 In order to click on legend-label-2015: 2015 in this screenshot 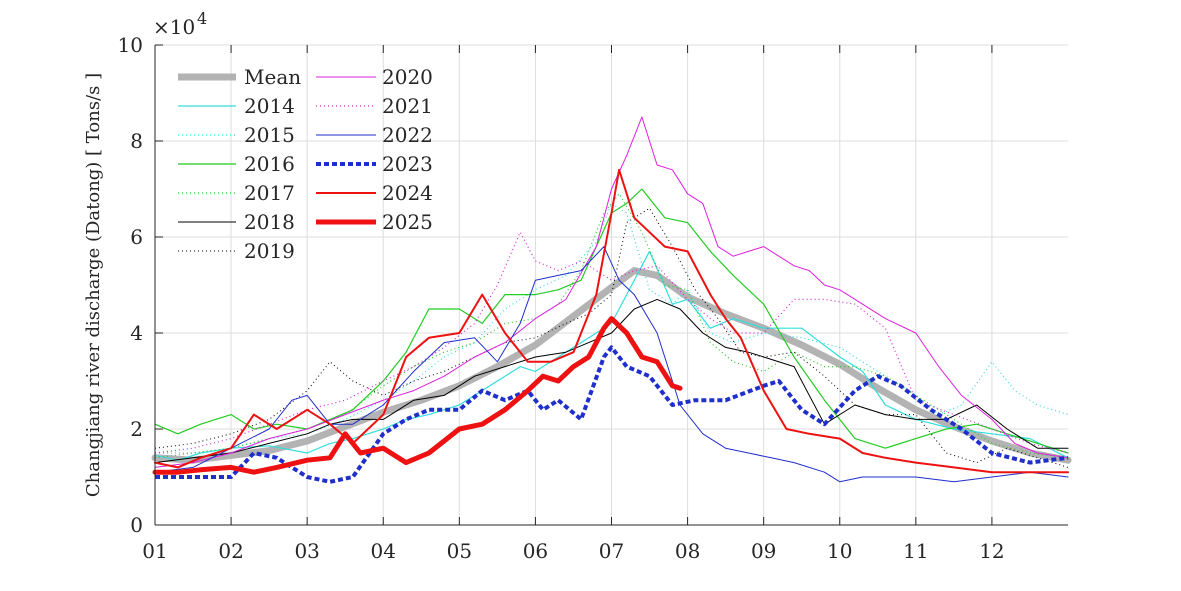, I will do `click(269, 135)`.